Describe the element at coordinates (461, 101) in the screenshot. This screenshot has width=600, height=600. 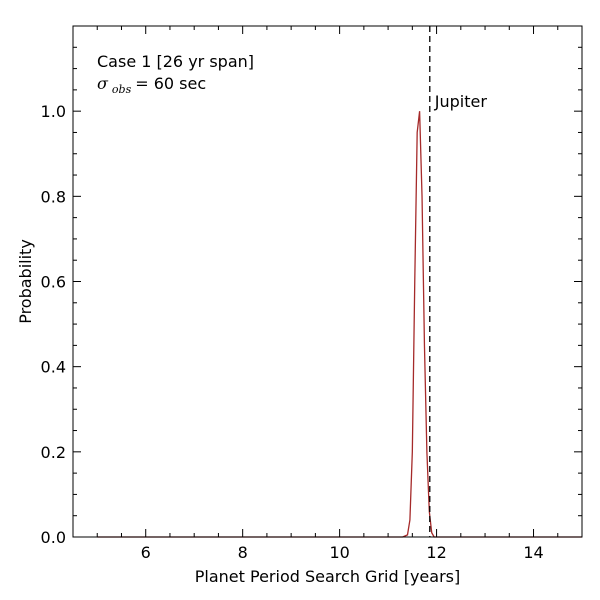
I see `jupiter-label: Jupiter` at that location.